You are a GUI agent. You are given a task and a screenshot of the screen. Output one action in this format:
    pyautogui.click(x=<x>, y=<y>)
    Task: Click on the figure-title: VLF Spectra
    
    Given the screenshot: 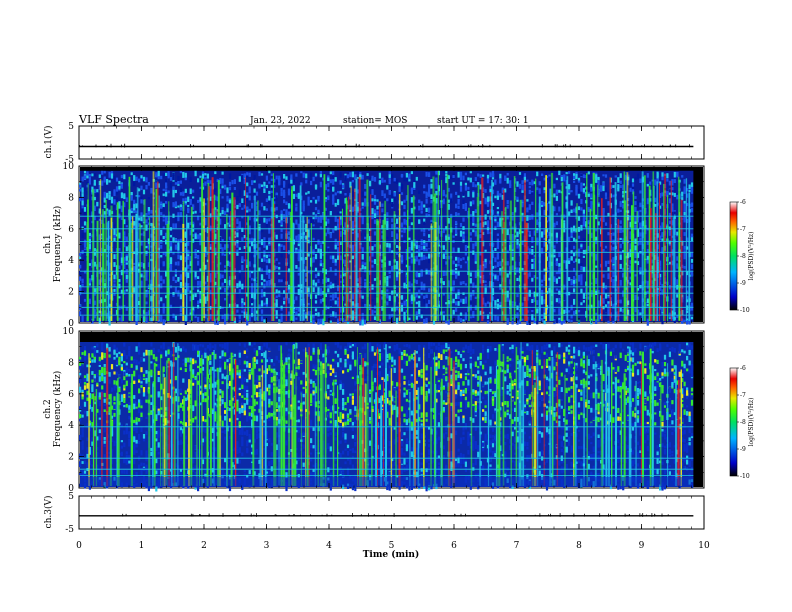 What is the action you would take?
    pyautogui.click(x=113, y=119)
    